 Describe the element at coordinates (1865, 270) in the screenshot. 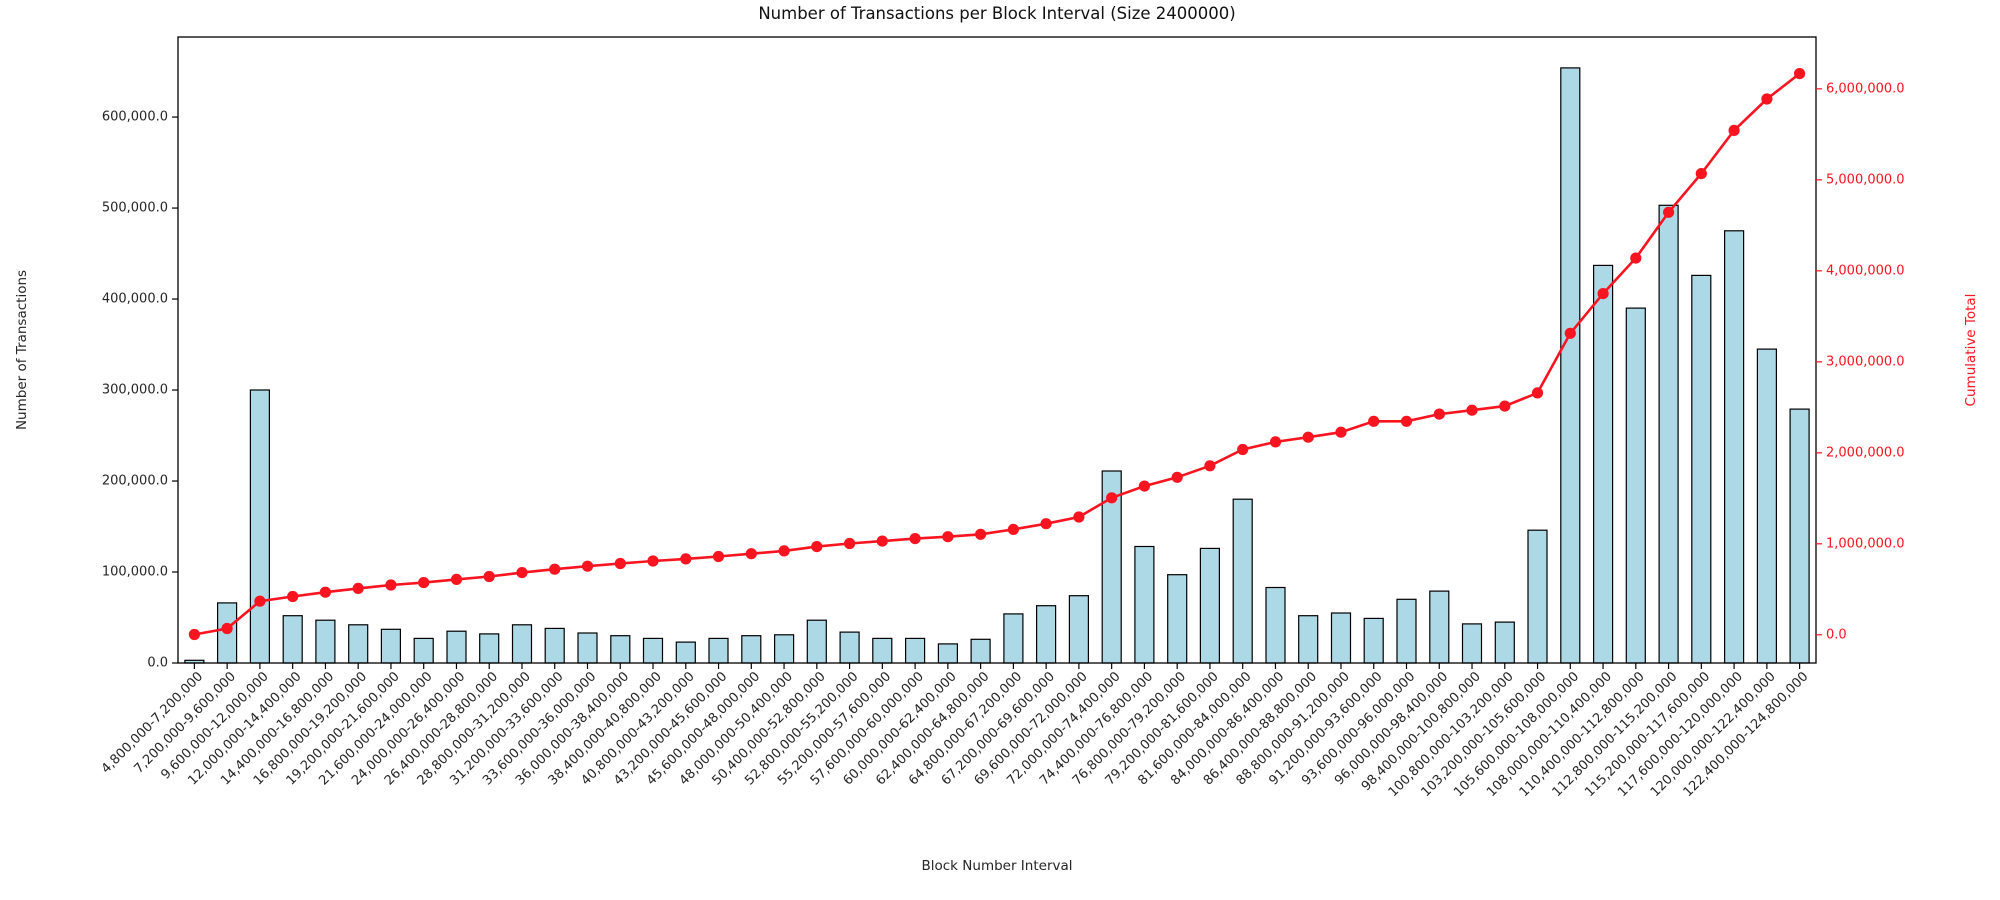

I see `y-tick-label-right: 4,000,000.0` at that location.